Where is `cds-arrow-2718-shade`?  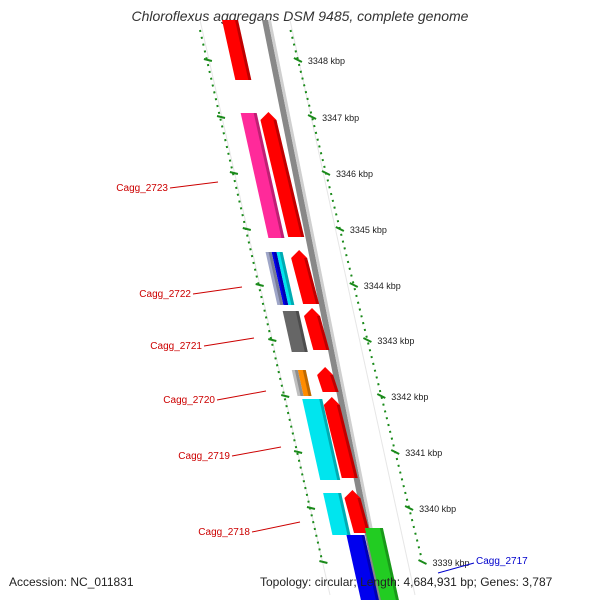 cds-arrow-2718-shade is located at coordinates (363, 515).